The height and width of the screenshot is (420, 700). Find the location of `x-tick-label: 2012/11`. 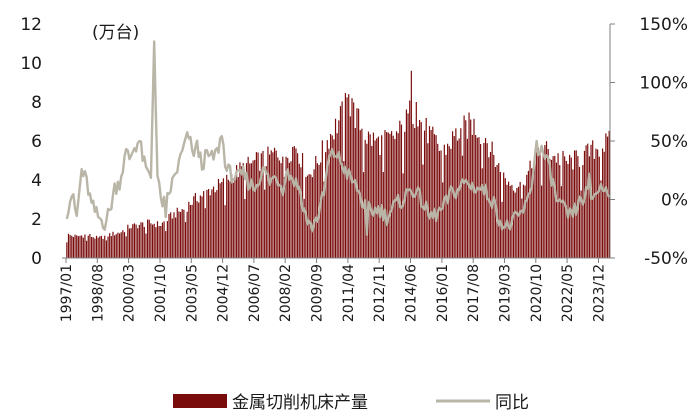

x-tick-label: 2012/11 is located at coordinates (380, 293).